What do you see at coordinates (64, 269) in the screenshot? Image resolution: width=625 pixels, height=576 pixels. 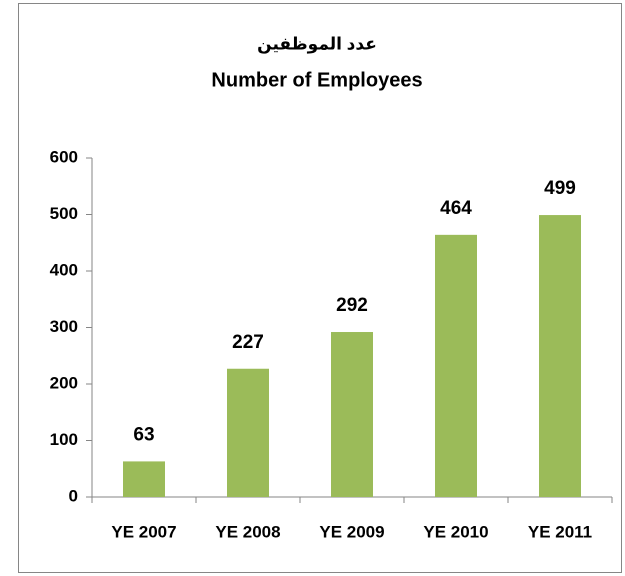 I see `y-tick-label: 400` at bounding box center [64, 269].